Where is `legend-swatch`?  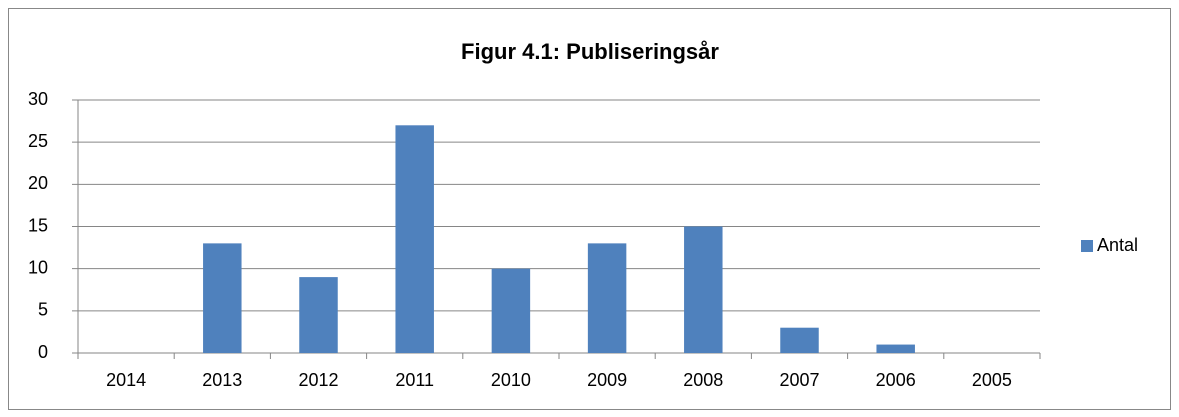 legend-swatch is located at coordinates (1087, 246).